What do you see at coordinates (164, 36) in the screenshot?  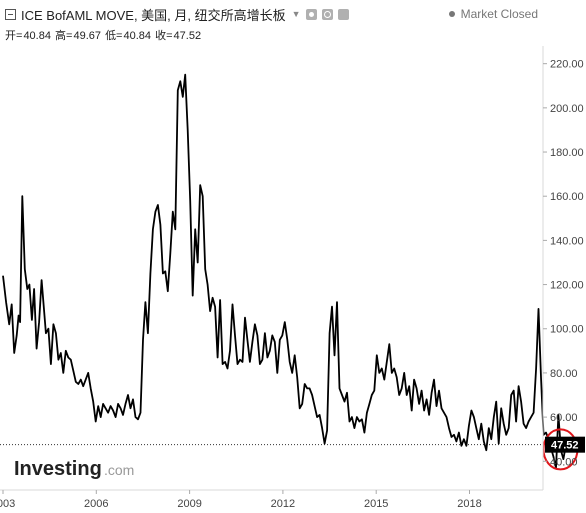 I see `close-label: 收=` at bounding box center [164, 36].